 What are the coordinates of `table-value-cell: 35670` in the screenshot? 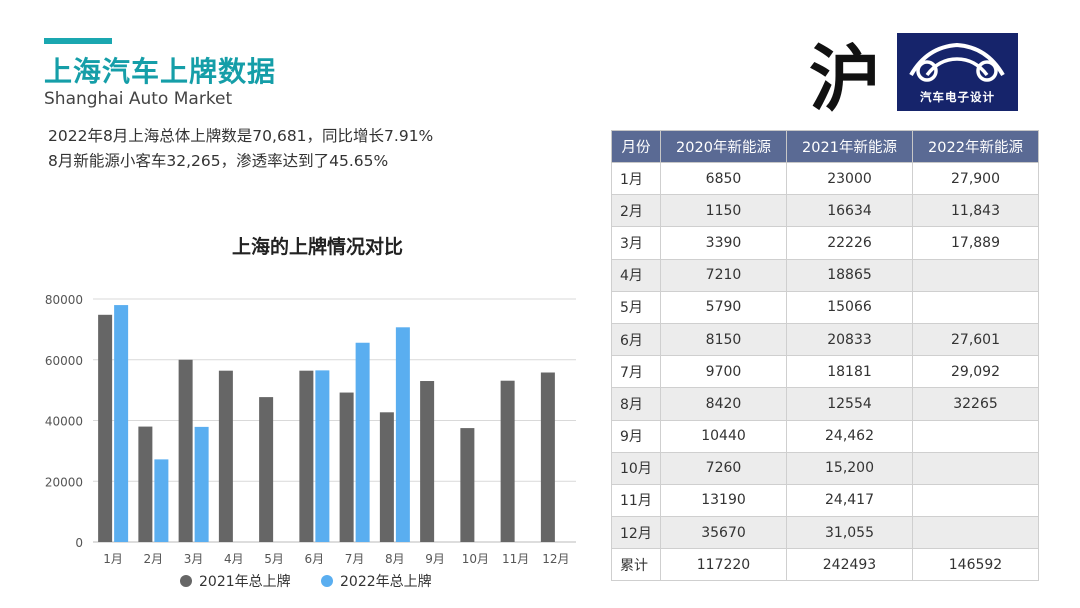 It's located at (723, 533).